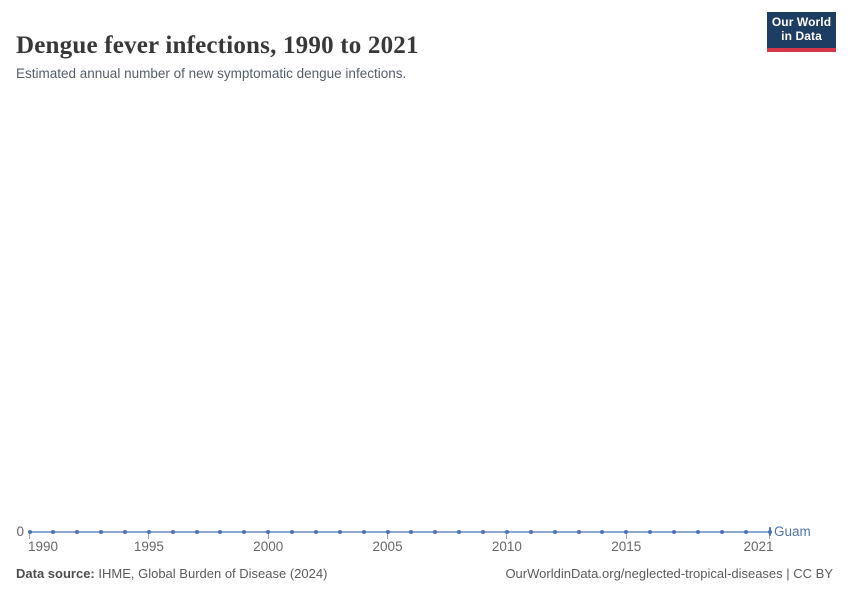  Describe the element at coordinates (399, 531) in the screenshot. I see `chart-line-guam` at that location.